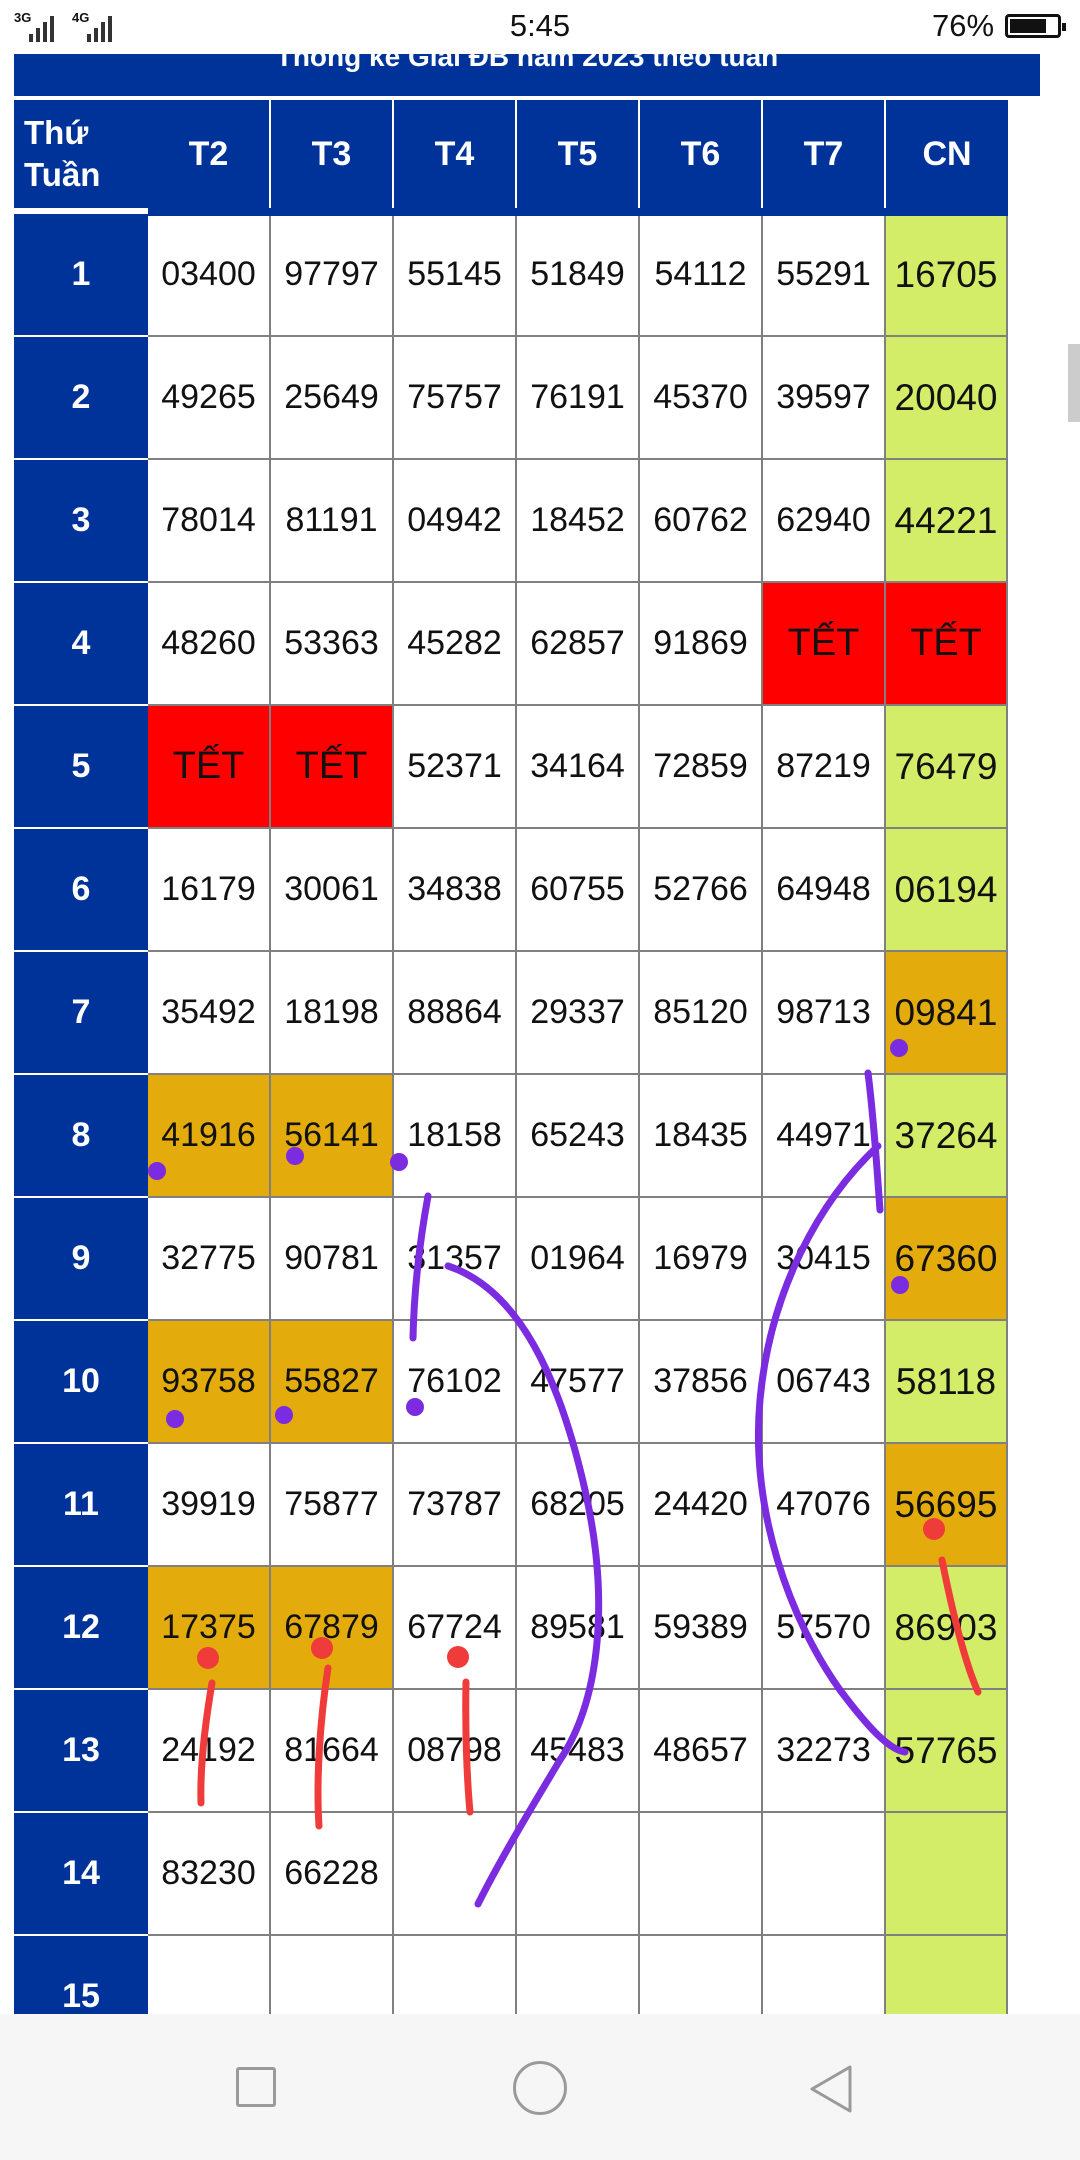  What do you see at coordinates (824, 1136) in the screenshot?
I see `table-cell: 44971` at bounding box center [824, 1136].